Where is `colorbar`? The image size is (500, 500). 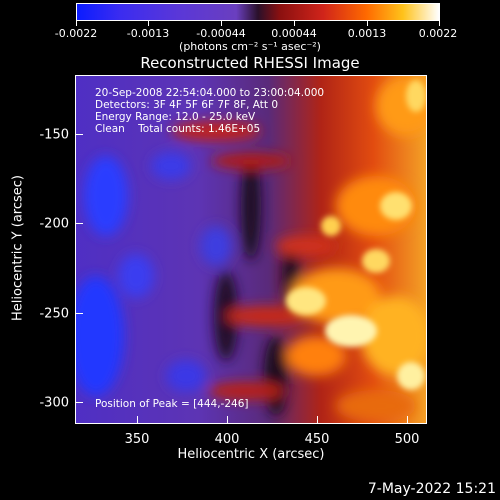
colorbar is located at coordinates (258, 12).